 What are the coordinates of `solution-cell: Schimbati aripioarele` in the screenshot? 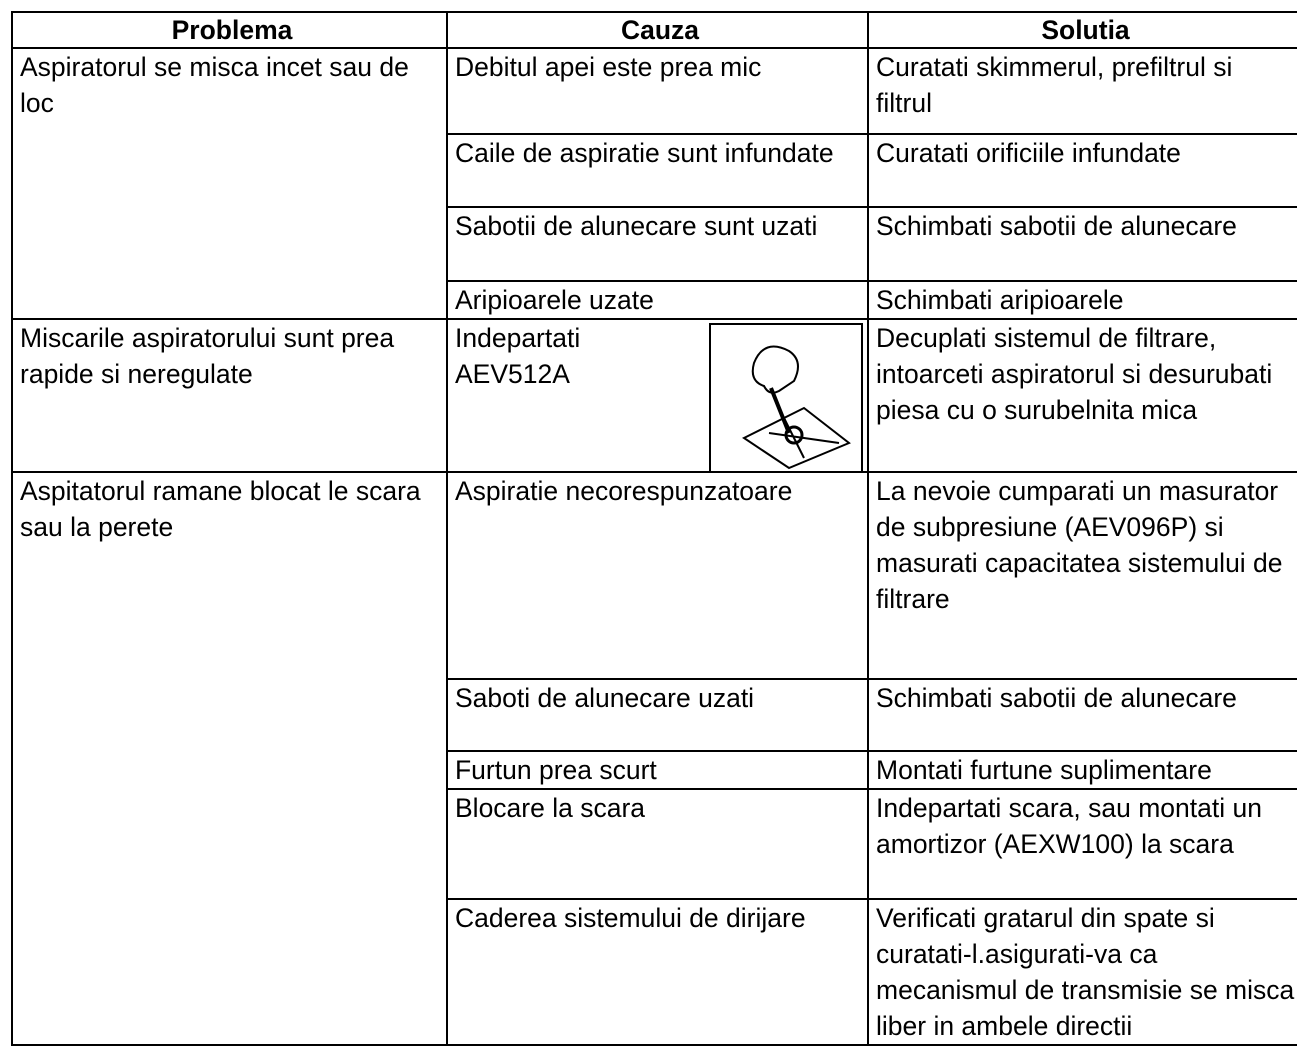 It's located at (1082, 300).